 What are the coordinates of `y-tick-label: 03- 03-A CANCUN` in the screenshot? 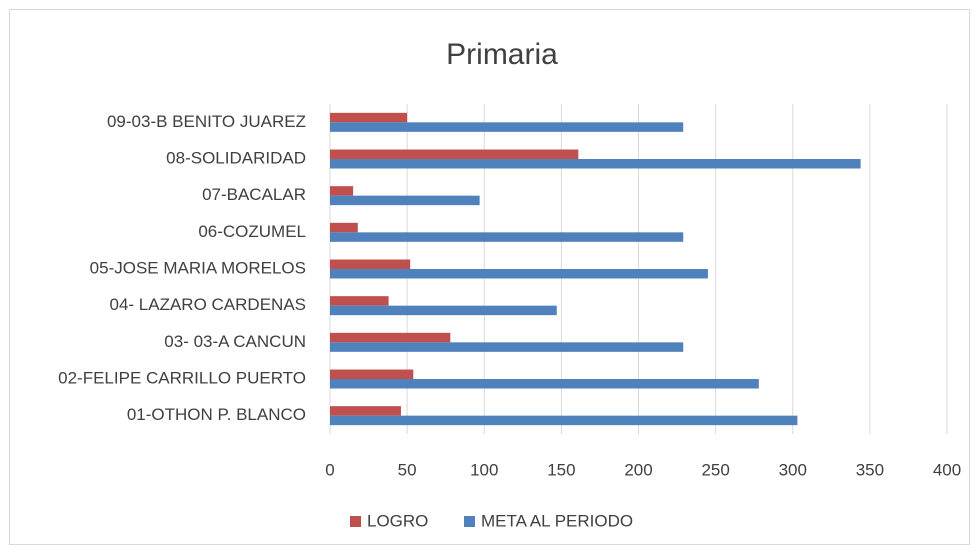 It's located at (235, 341).